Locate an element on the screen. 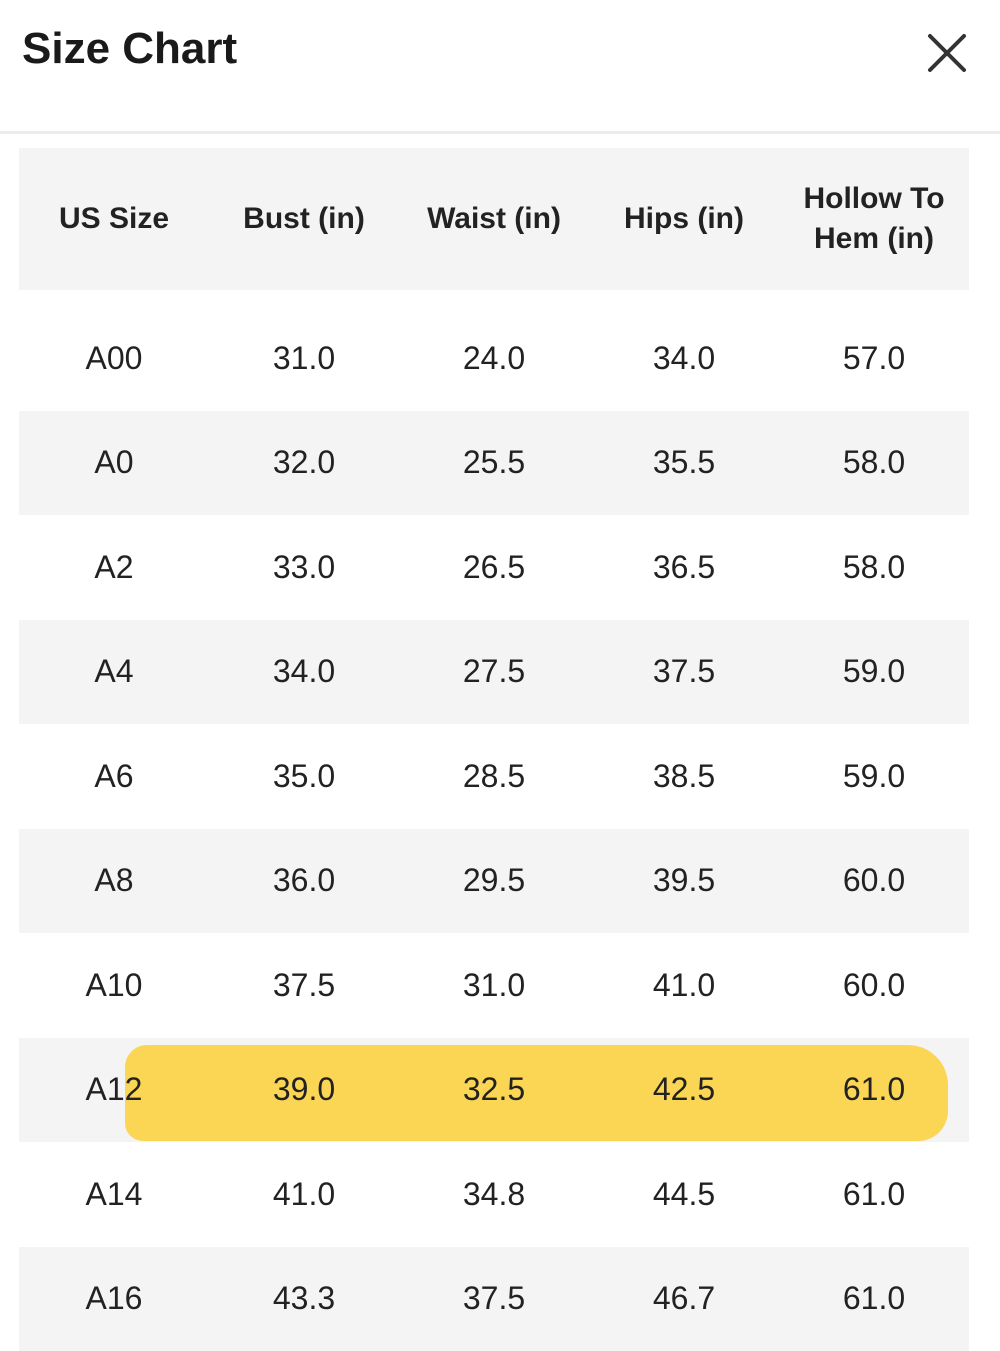  value-cell: 26.5 is located at coordinates (494, 567).